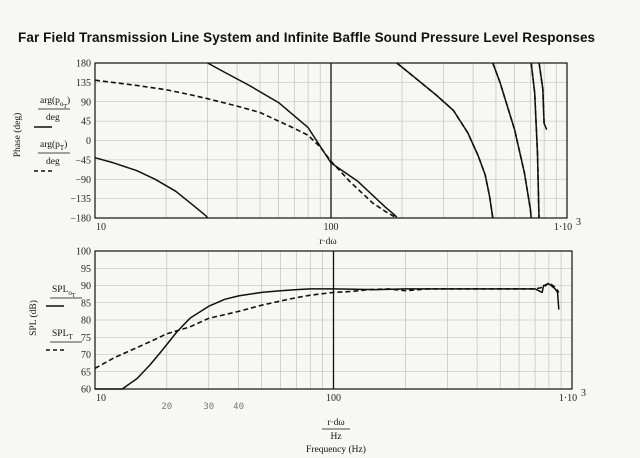 This screenshot has width=640, height=458. Describe the element at coordinates (166, 407) in the screenshot. I see `handwritten-annotation: 20` at that location.